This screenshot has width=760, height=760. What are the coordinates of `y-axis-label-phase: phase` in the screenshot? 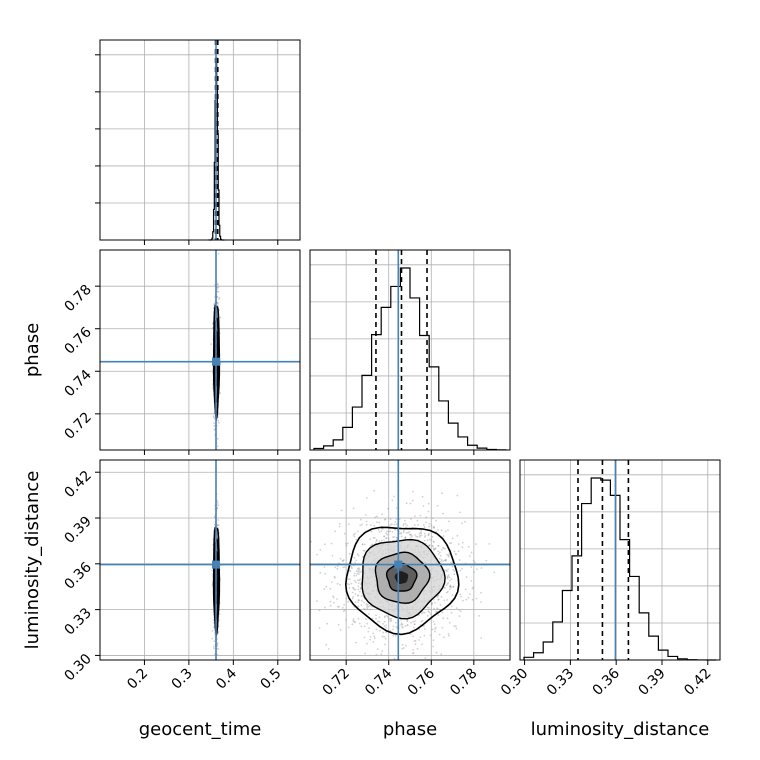 It's located at (32, 350).